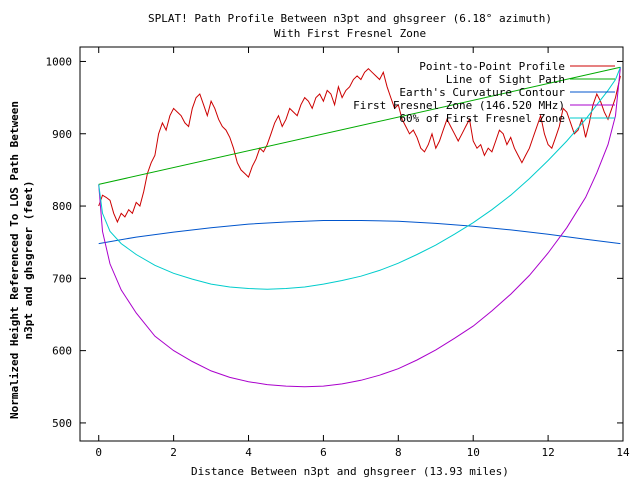  Describe the element at coordinates (482, 92) in the screenshot. I see `legend-label: Earth's Curvature Contour` at that location.